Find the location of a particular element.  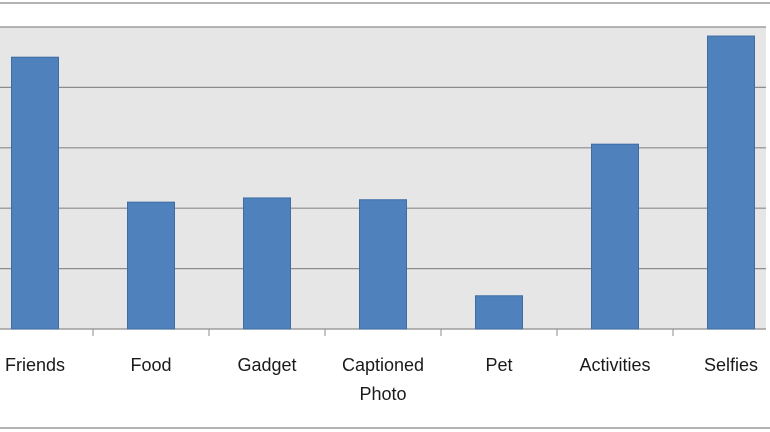

x-tick-label: Food is located at coordinates (150, 365).